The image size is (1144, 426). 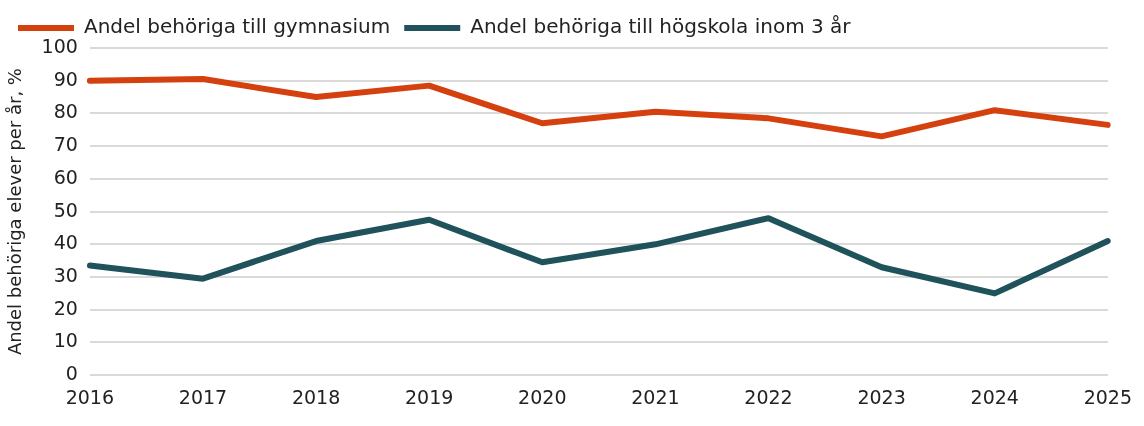 I want to click on y-tick-label: 10, so click(x=65, y=340).